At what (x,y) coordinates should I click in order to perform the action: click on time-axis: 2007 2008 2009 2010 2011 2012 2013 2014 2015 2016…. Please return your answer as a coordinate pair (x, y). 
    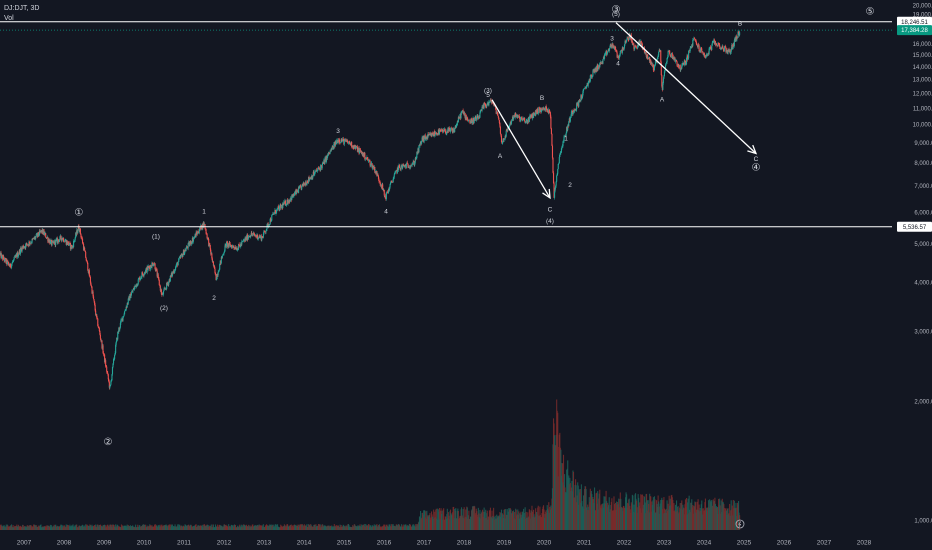
    Looking at the image, I should click on (444, 543).